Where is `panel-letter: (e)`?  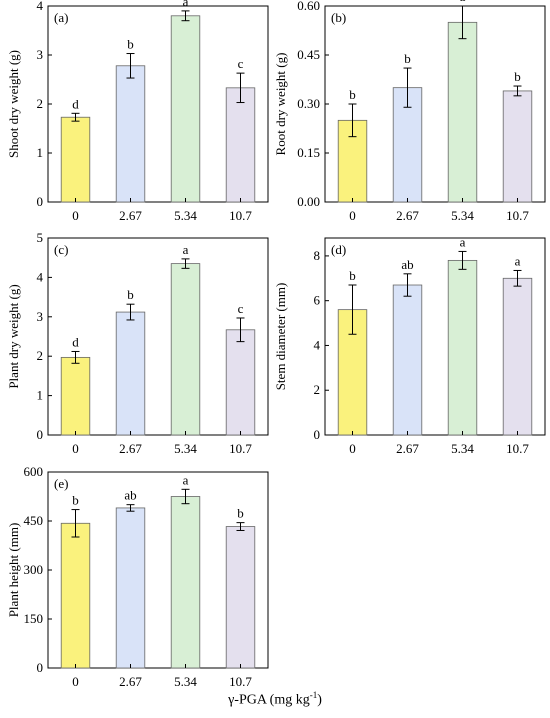
panel-letter: (e) is located at coordinates (61, 483).